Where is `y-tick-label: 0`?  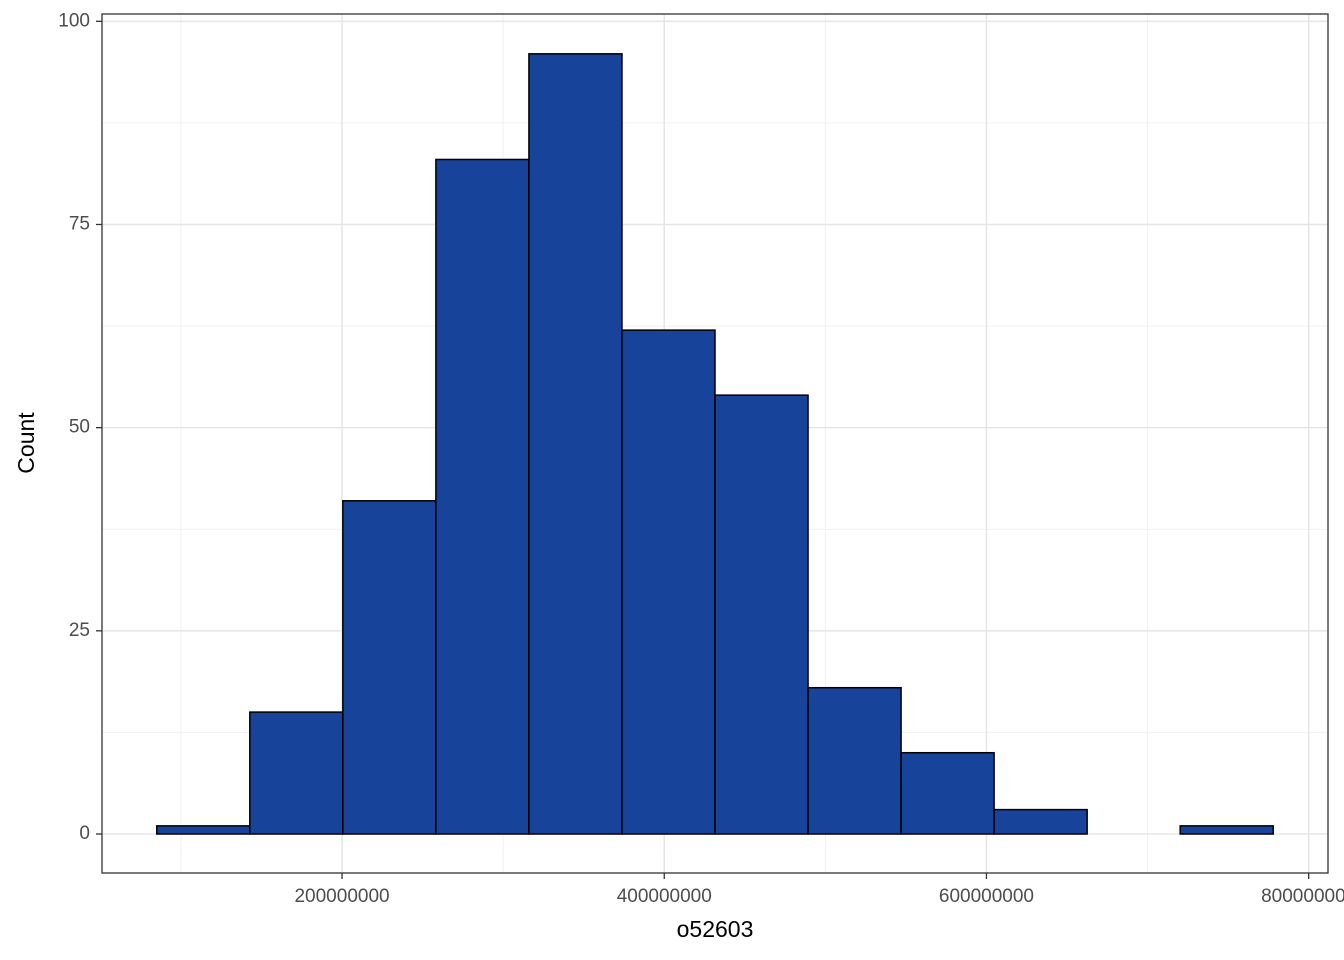 y-tick-label: 0 is located at coordinates (84, 833).